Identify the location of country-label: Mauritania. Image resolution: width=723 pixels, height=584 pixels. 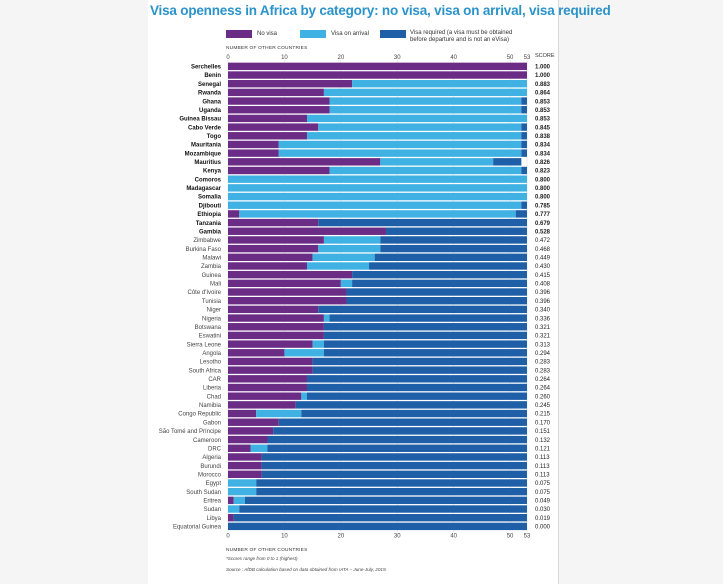
(206, 146).